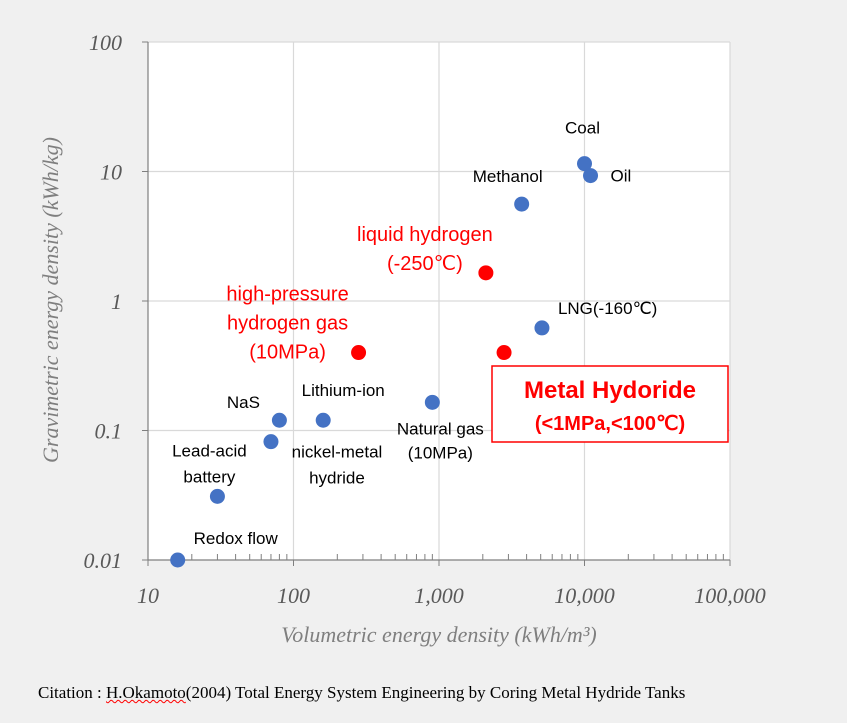 The height and width of the screenshot is (723, 847). What do you see at coordinates (116, 301) in the screenshot?
I see `y-tick-label: 1` at bounding box center [116, 301].